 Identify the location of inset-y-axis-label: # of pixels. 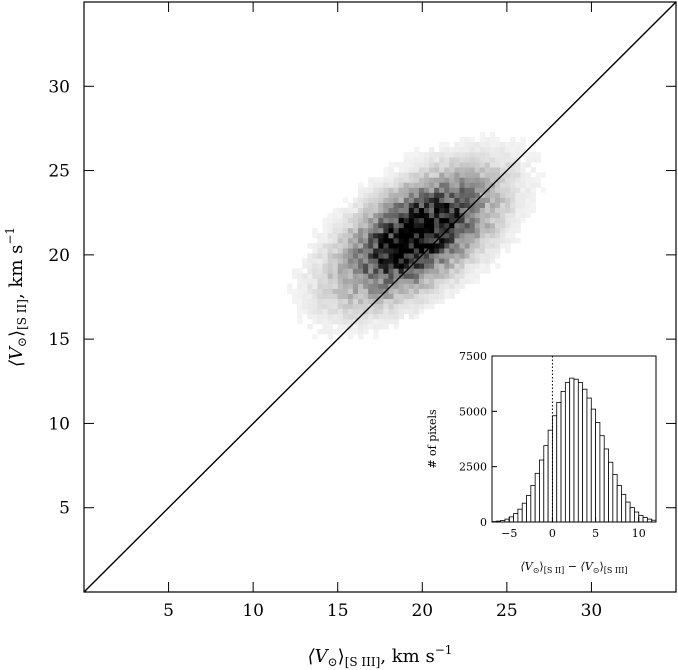
(432, 439).